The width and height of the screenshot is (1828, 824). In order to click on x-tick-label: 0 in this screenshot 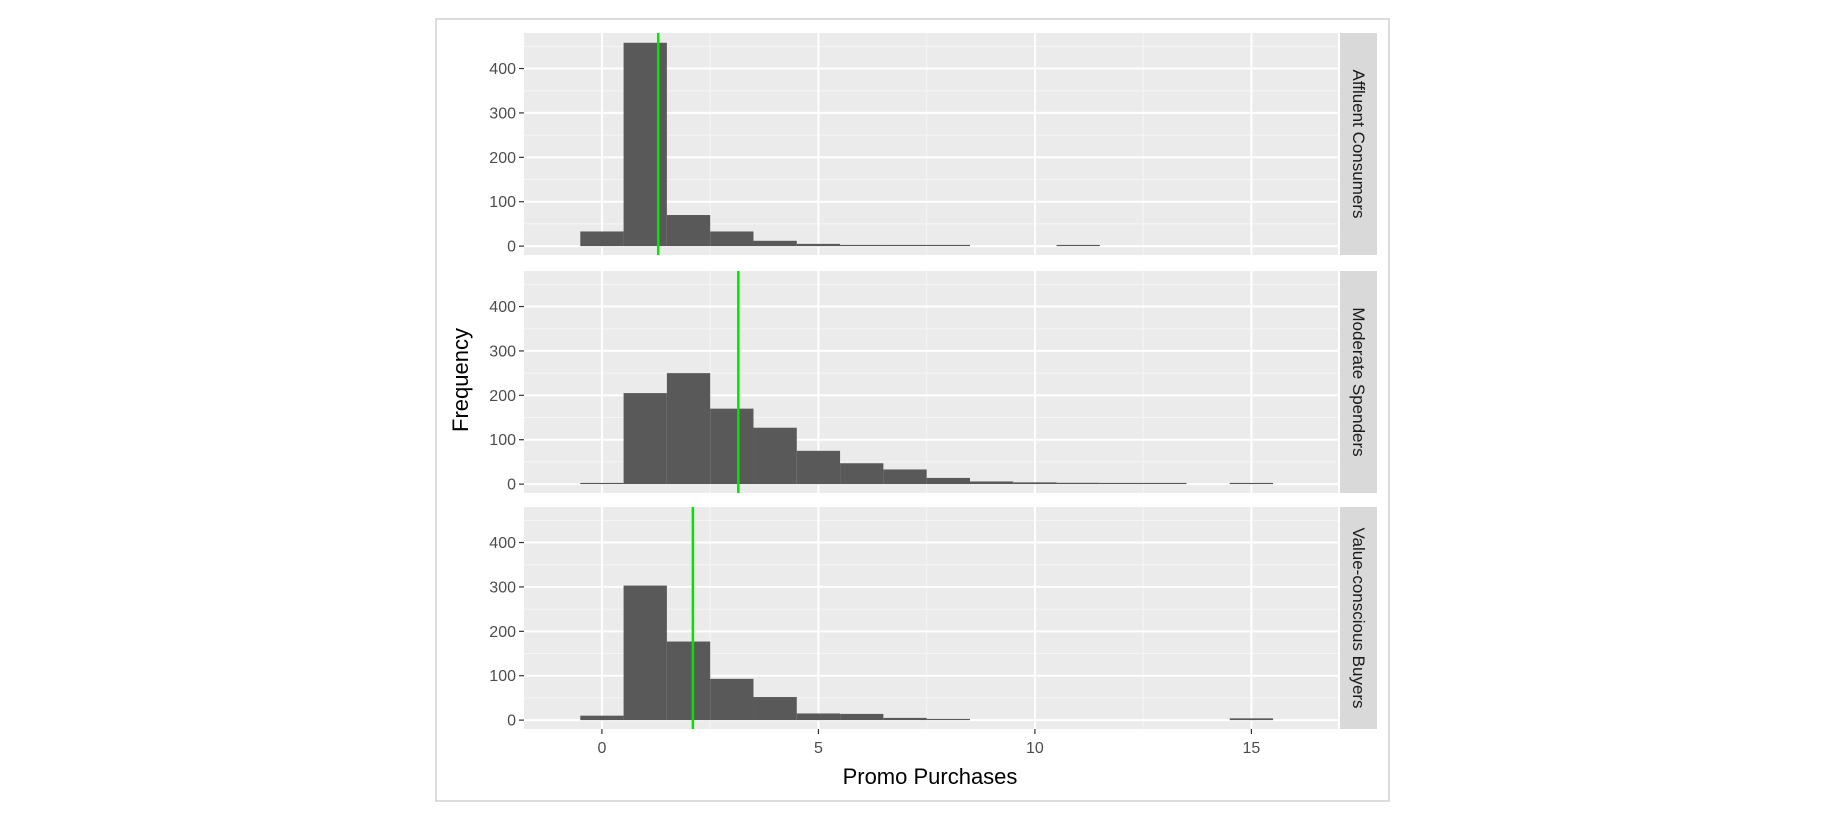, I will do `click(601, 748)`.